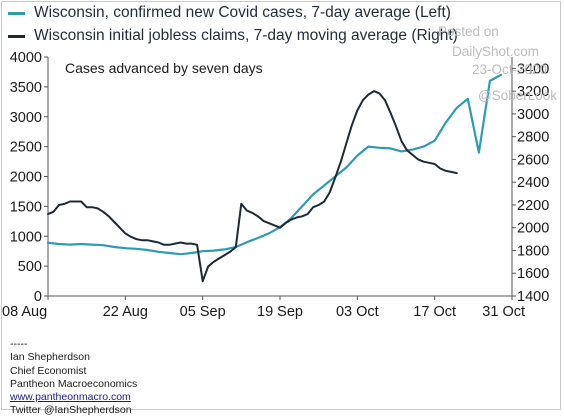 This screenshot has width=564, height=418. What do you see at coordinates (533, 115) in the screenshot?
I see `right-tick-label: 3000` at bounding box center [533, 115].